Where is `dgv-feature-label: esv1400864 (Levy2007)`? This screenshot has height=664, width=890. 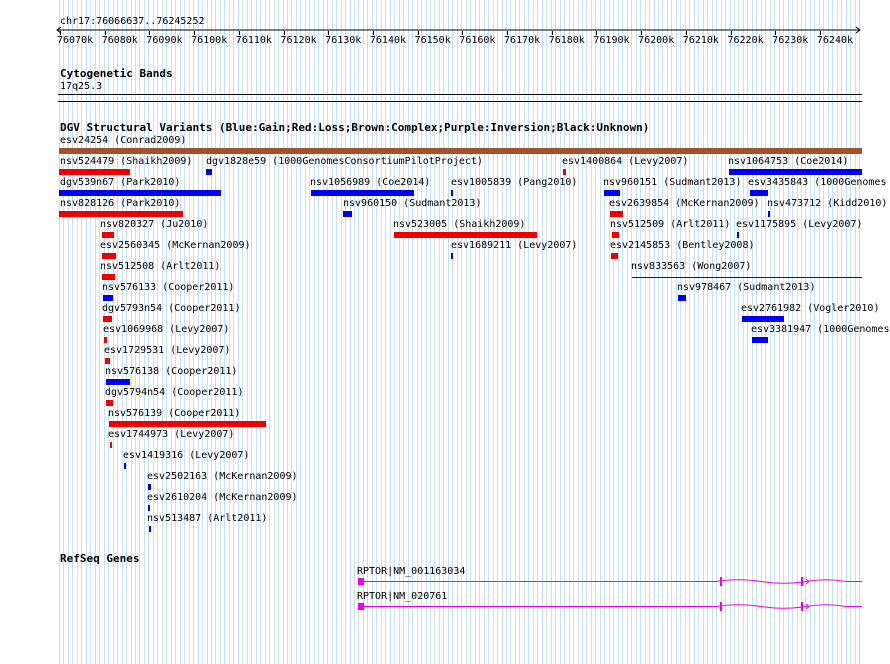 dgv-feature-label: esv1400864 (Levy2007) is located at coordinates (625, 161).